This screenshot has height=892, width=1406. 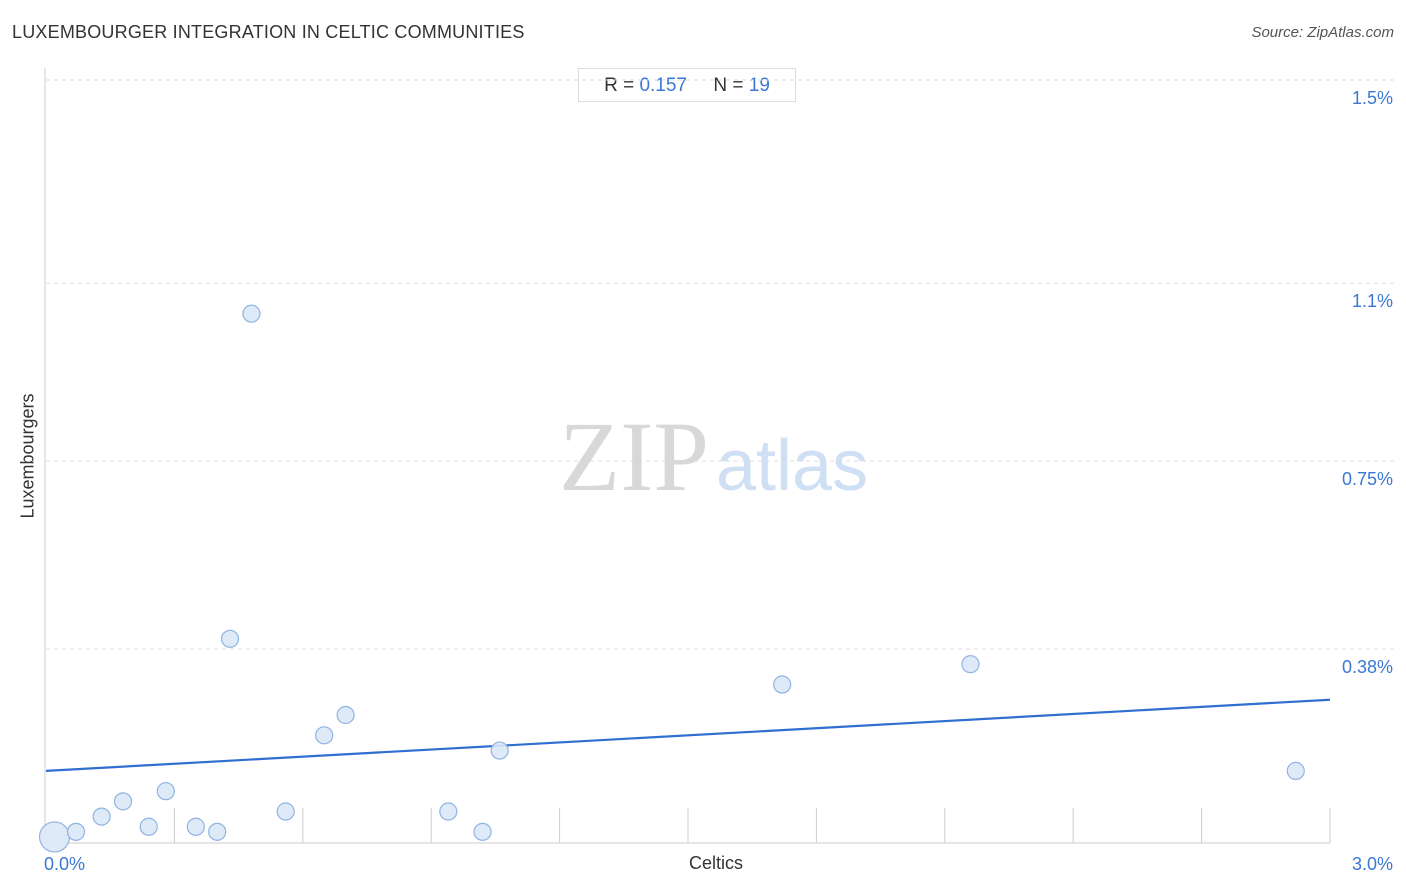 I want to click on trend-line, so click(x=688, y=735).